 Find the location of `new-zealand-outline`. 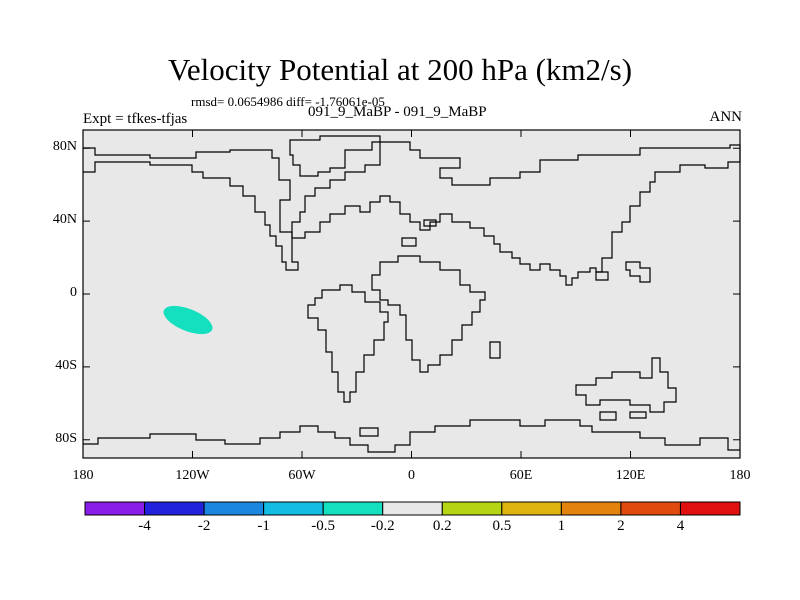

new-zealand-outline is located at coordinates (608, 416).